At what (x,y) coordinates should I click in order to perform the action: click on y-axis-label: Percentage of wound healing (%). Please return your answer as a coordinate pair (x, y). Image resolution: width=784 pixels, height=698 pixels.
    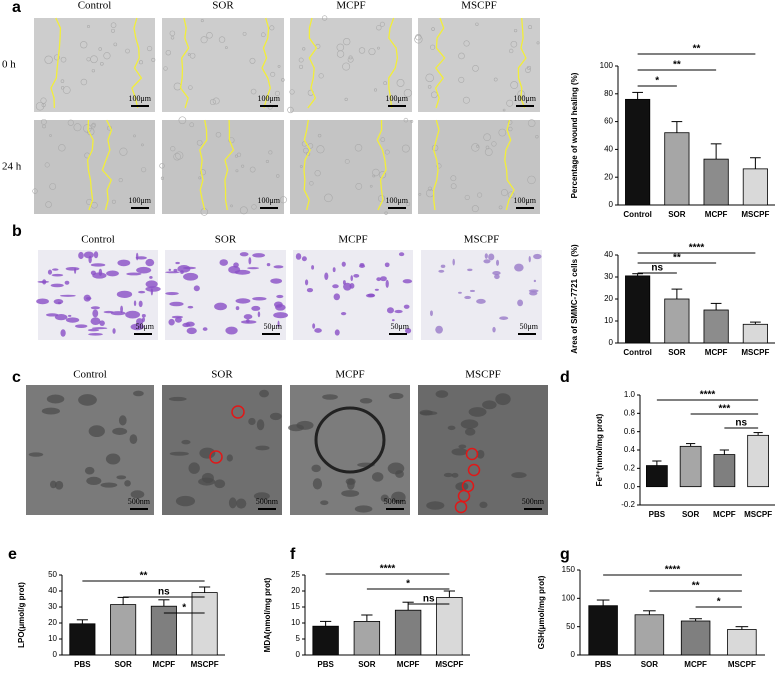
    Looking at the image, I should click on (574, 135).